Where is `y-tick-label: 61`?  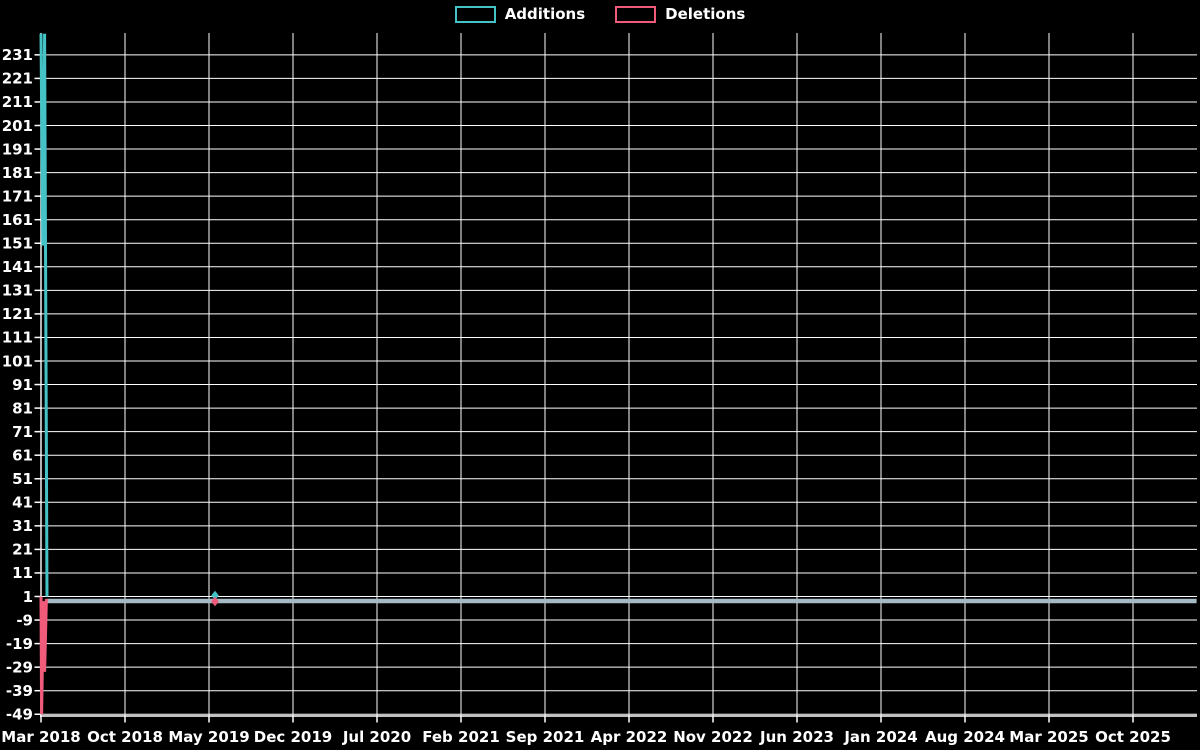 y-tick-label: 61 is located at coordinates (22, 455).